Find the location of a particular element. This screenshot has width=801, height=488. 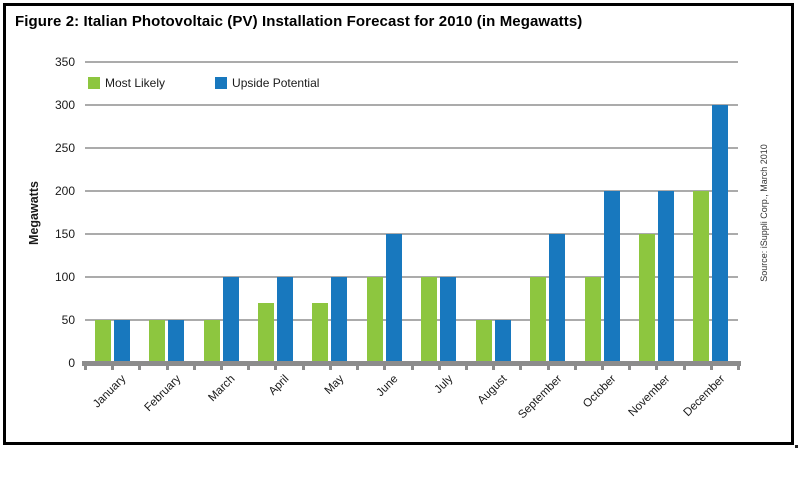

x-tick-label-august: August is located at coordinates (492, 390).